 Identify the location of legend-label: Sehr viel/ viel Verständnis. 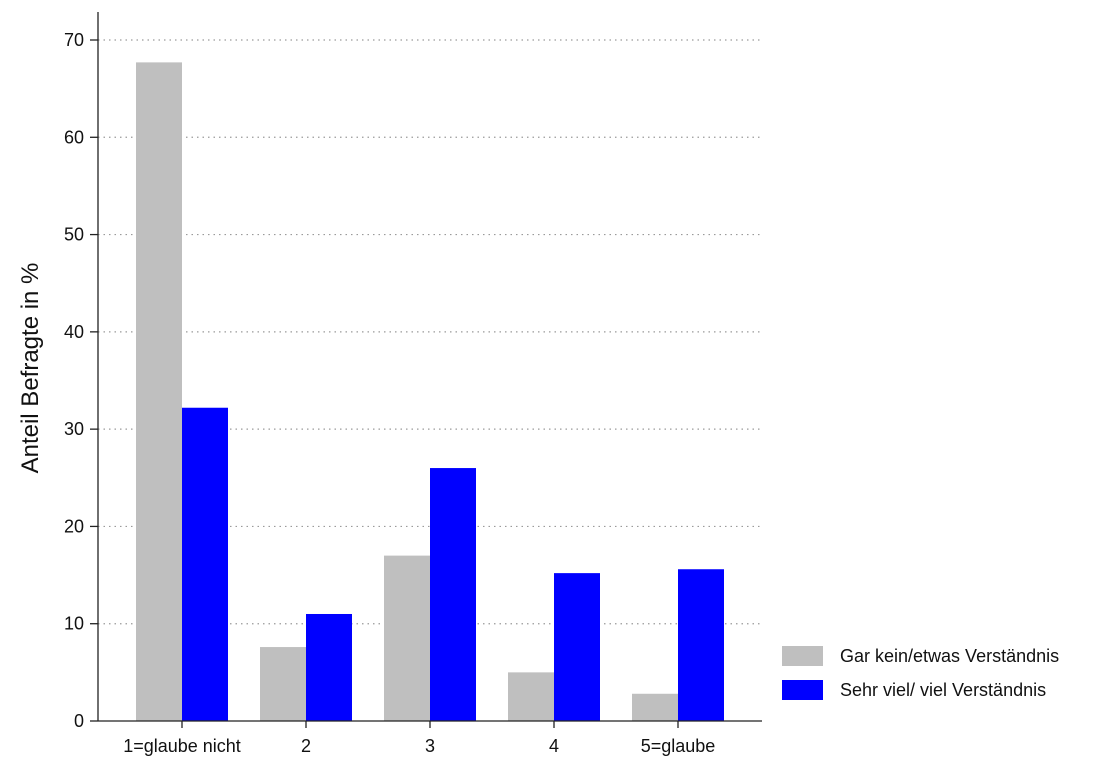
(943, 690).